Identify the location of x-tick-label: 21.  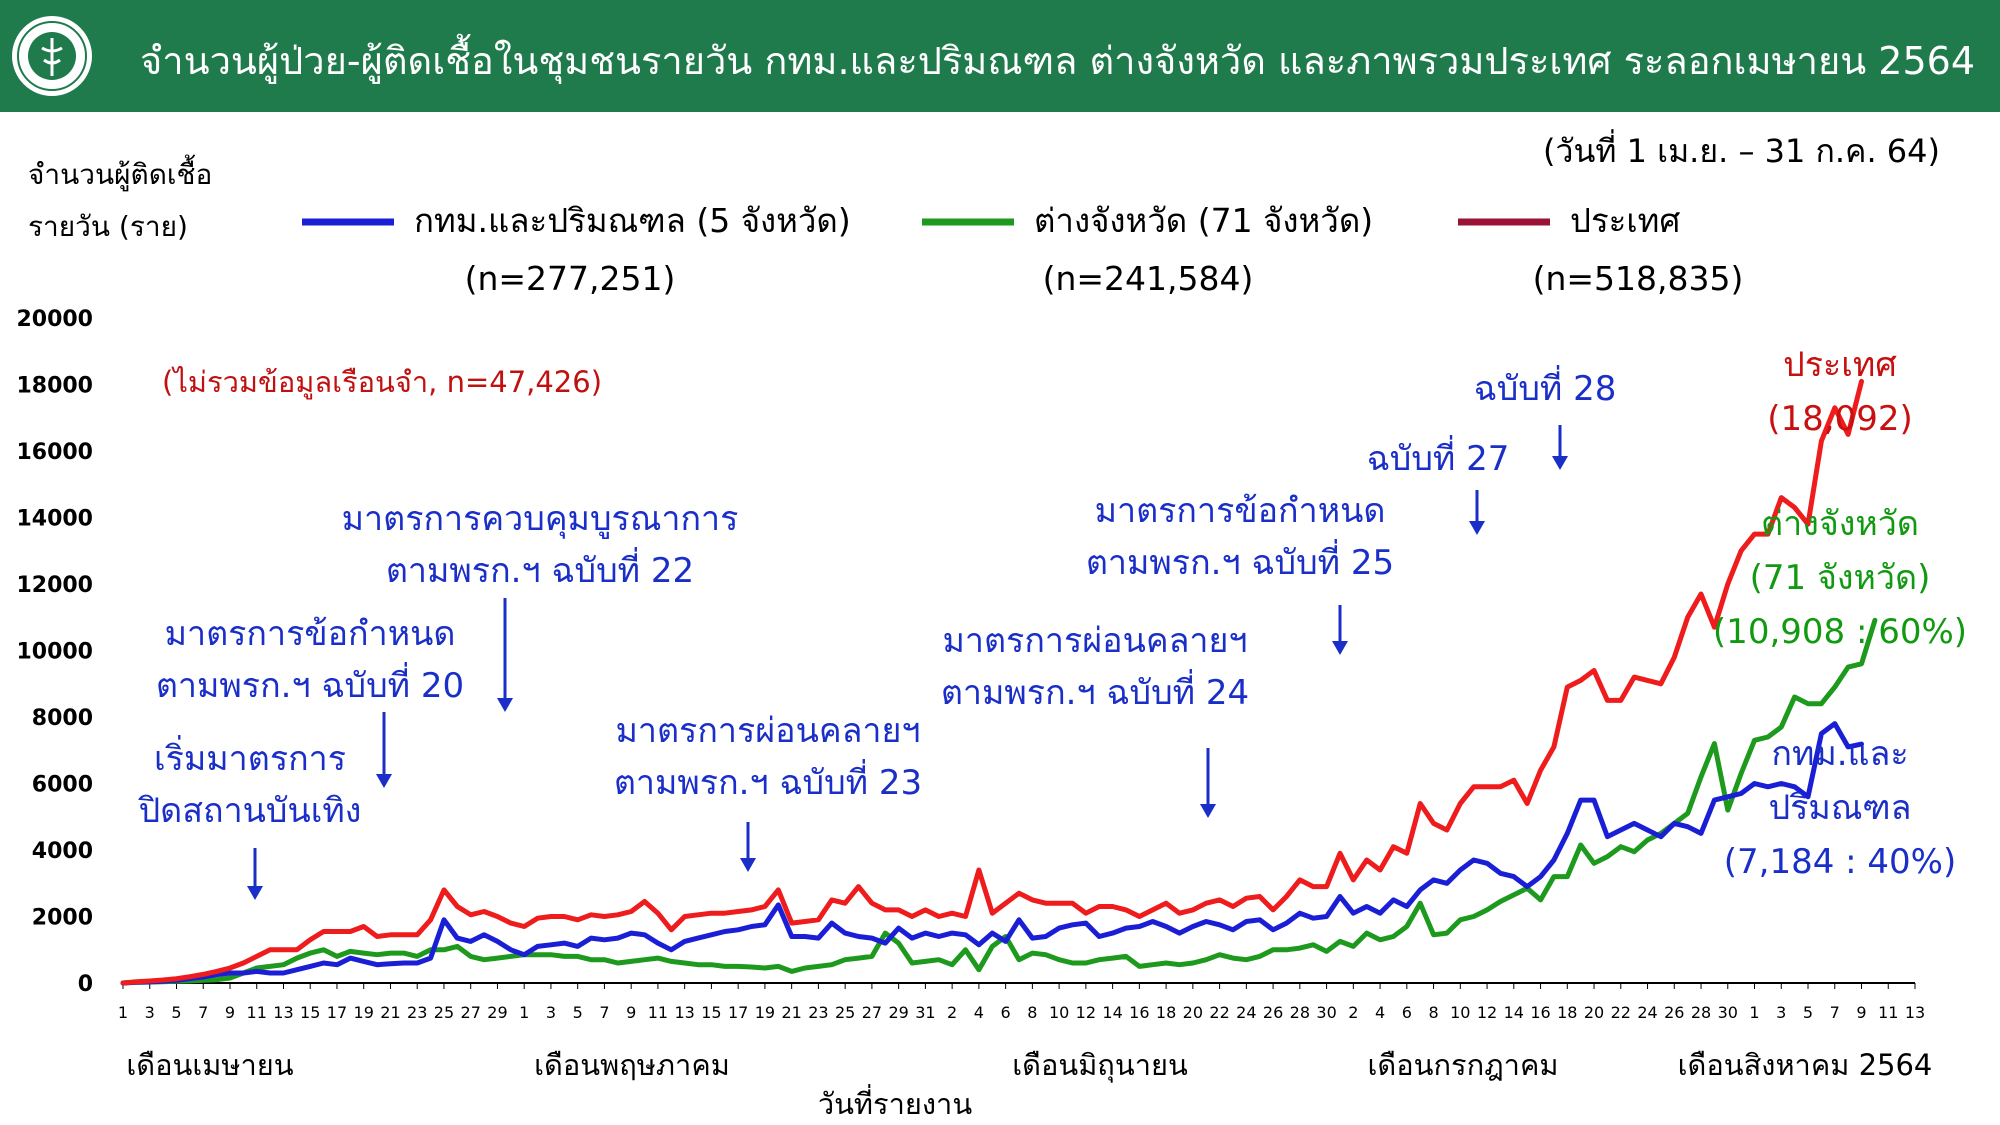
(390, 1012).